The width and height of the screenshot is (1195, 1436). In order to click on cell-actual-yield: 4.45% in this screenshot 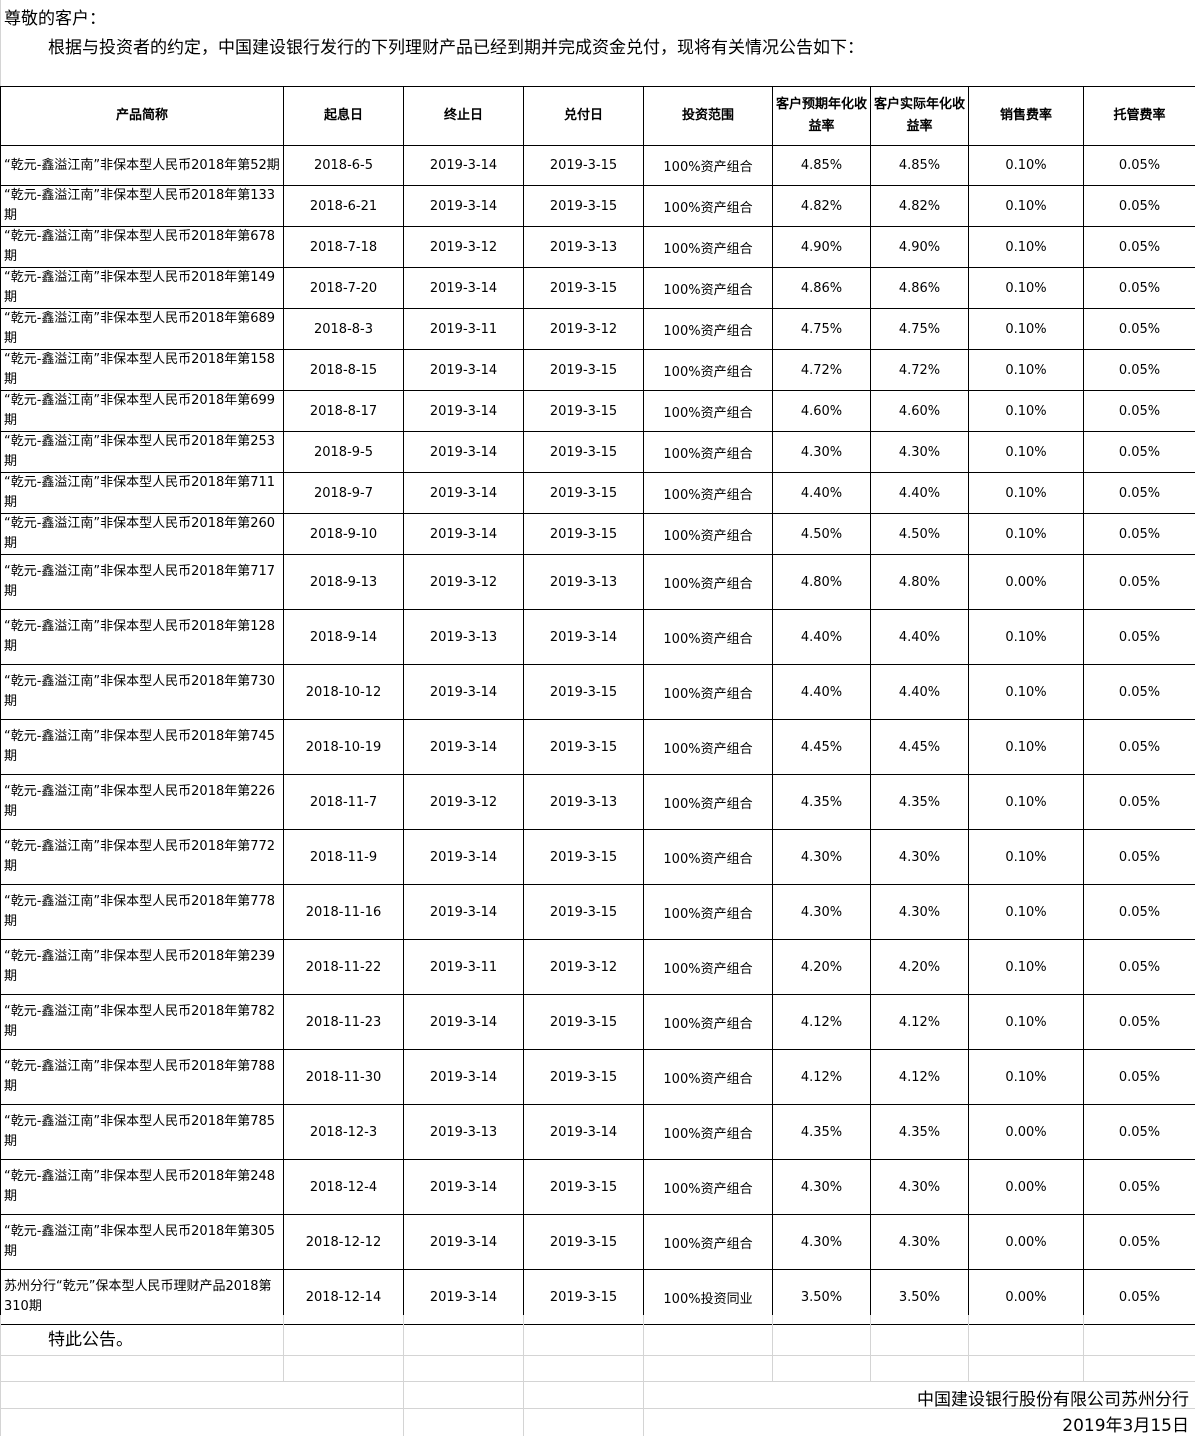, I will do `click(919, 747)`.